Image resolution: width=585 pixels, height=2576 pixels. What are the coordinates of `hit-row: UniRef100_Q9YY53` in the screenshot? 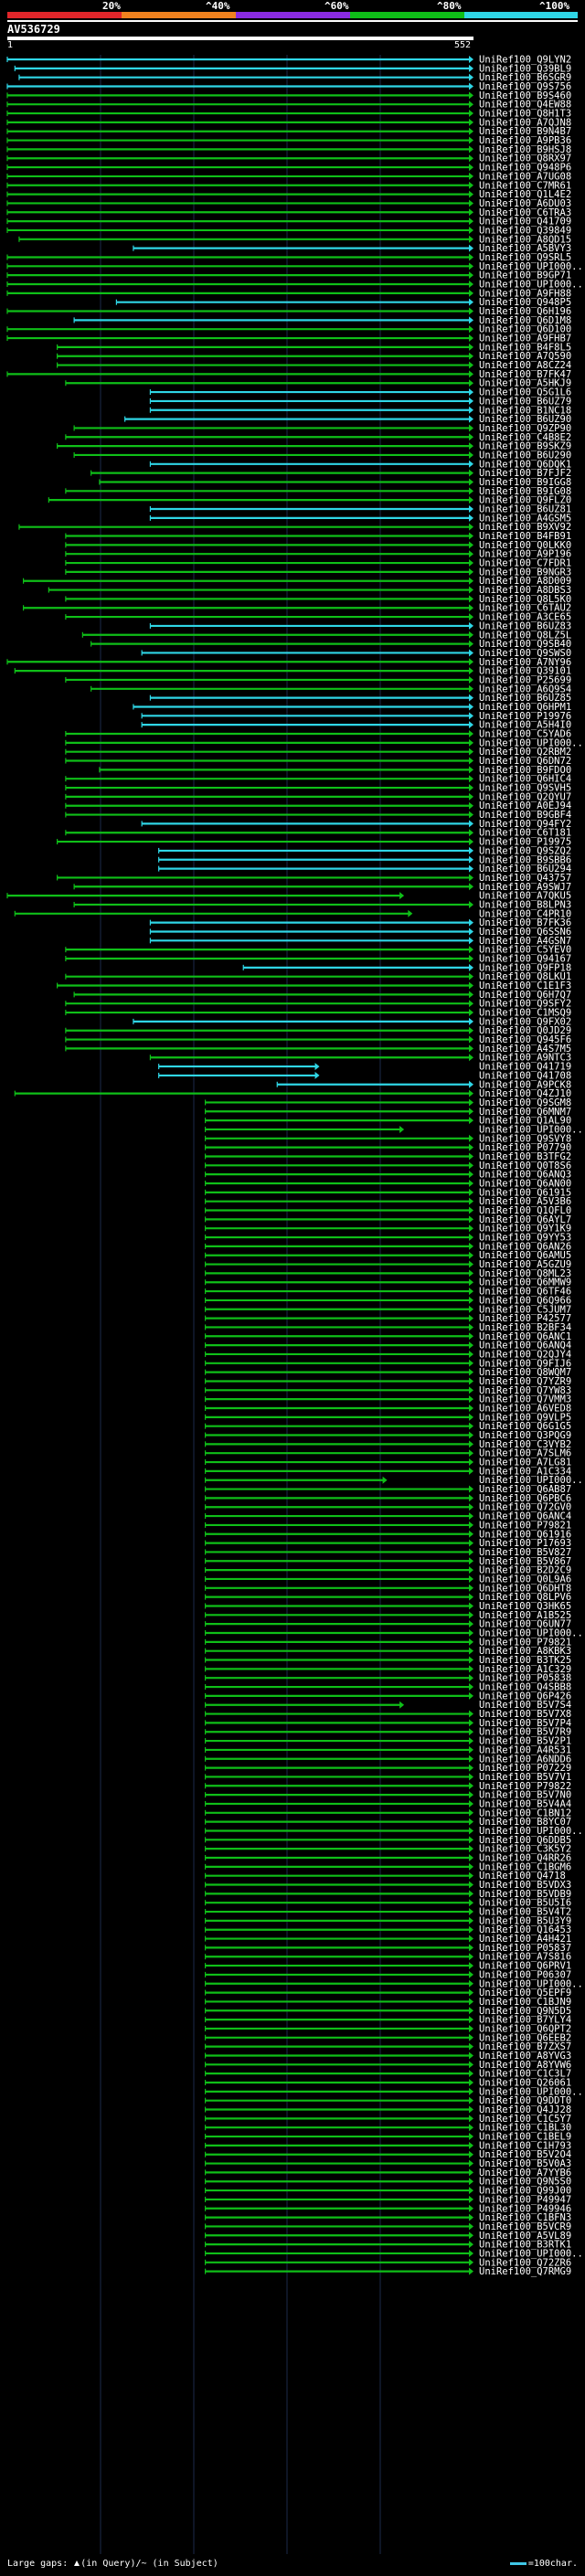 It's located at (388, 1238).